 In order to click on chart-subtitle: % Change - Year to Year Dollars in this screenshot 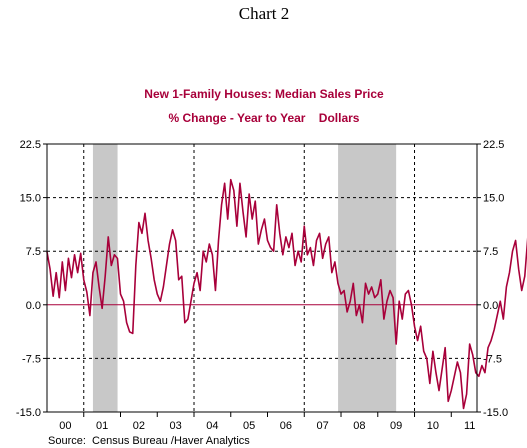, I will do `click(264, 118)`.